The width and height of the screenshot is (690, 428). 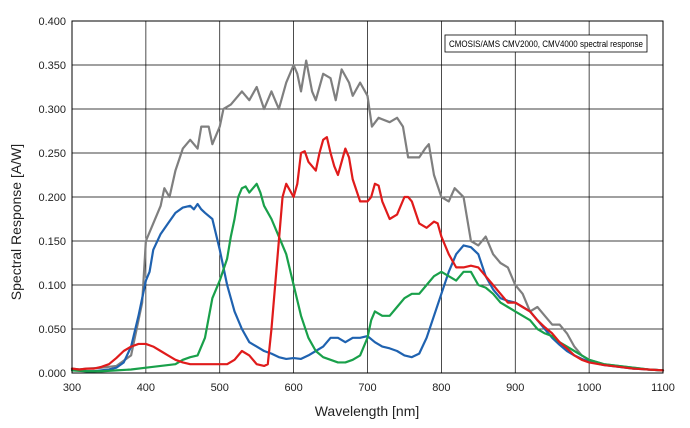 What do you see at coordinates (220, 388) in the screenshot?
I see `x-tick-label: 500` at bounding box center [220, 388].